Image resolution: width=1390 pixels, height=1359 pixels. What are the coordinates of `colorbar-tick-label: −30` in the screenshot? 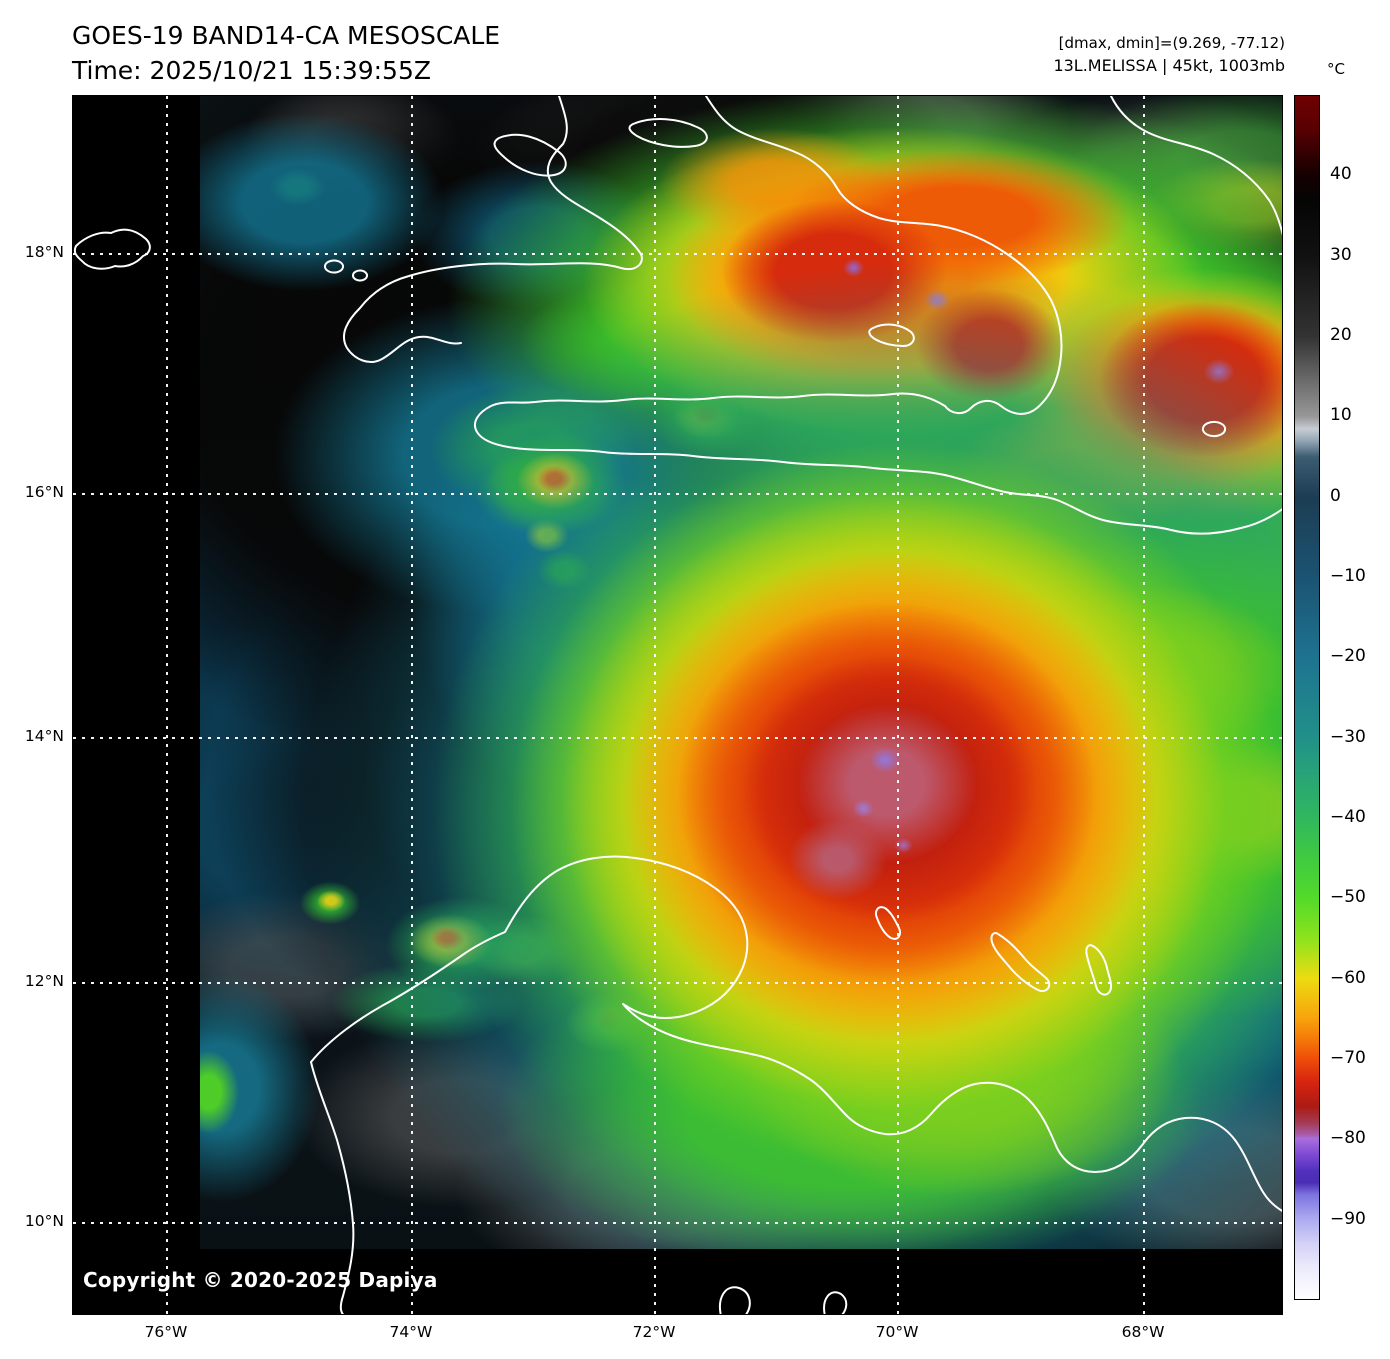 It's located at (1348, 736).